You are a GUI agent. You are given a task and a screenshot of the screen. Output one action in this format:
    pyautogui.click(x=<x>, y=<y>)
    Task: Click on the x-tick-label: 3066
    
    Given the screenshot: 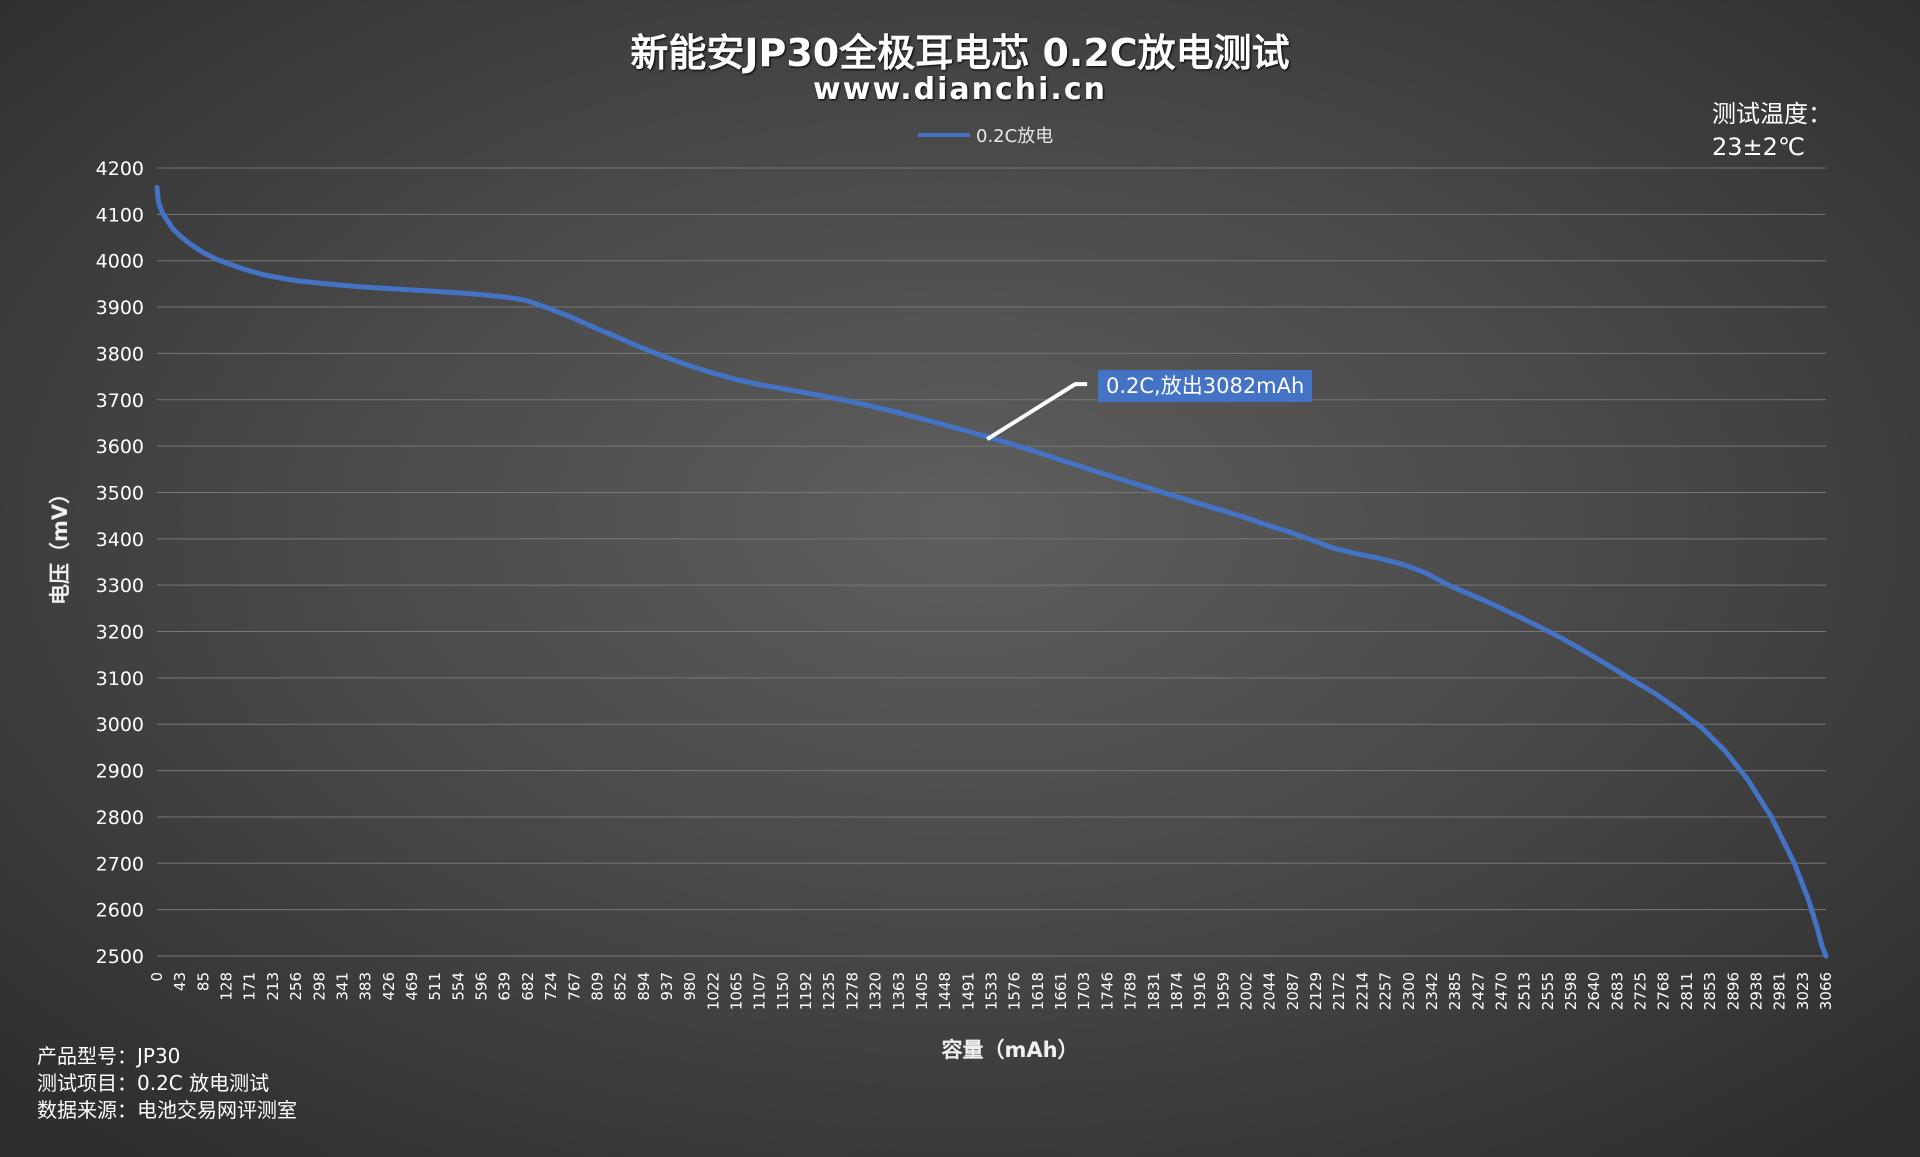 What is the action you would take?
    pyautogui.click(x=1826, y=991)
    